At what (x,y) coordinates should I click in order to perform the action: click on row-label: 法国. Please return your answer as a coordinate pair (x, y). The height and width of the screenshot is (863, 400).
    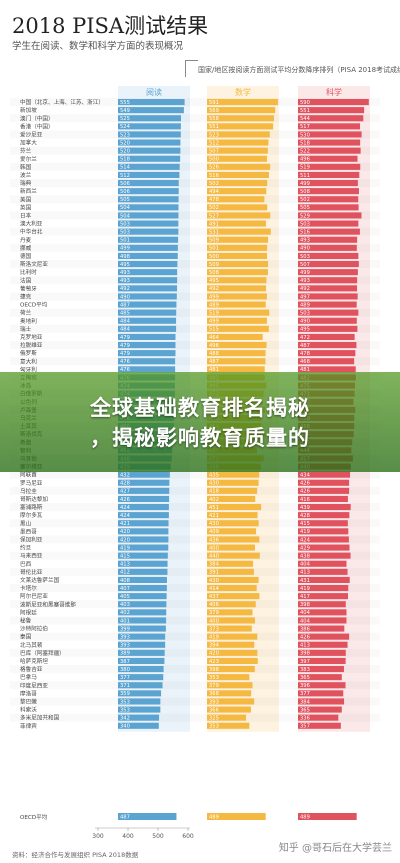
    Looking at the image, I should click on (26, 280).